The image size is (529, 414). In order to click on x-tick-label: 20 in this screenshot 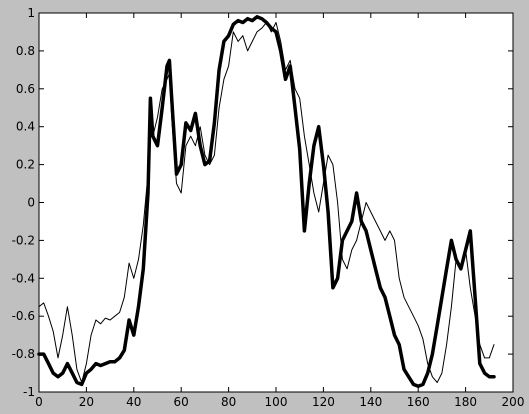, I will do `click(86, 402)`.